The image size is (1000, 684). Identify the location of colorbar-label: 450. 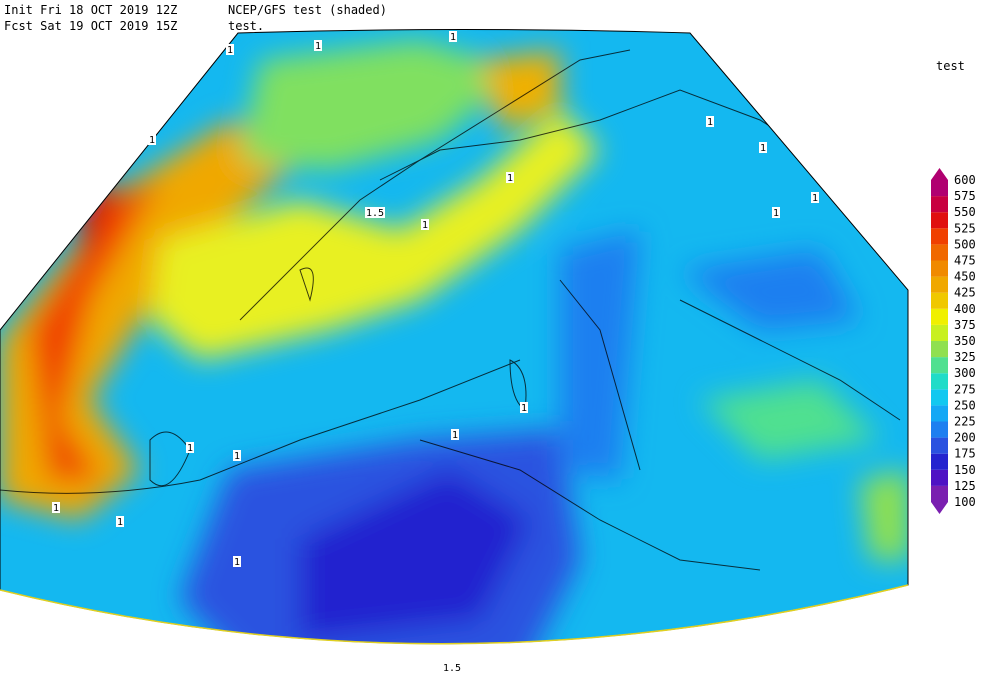
(965, 277).